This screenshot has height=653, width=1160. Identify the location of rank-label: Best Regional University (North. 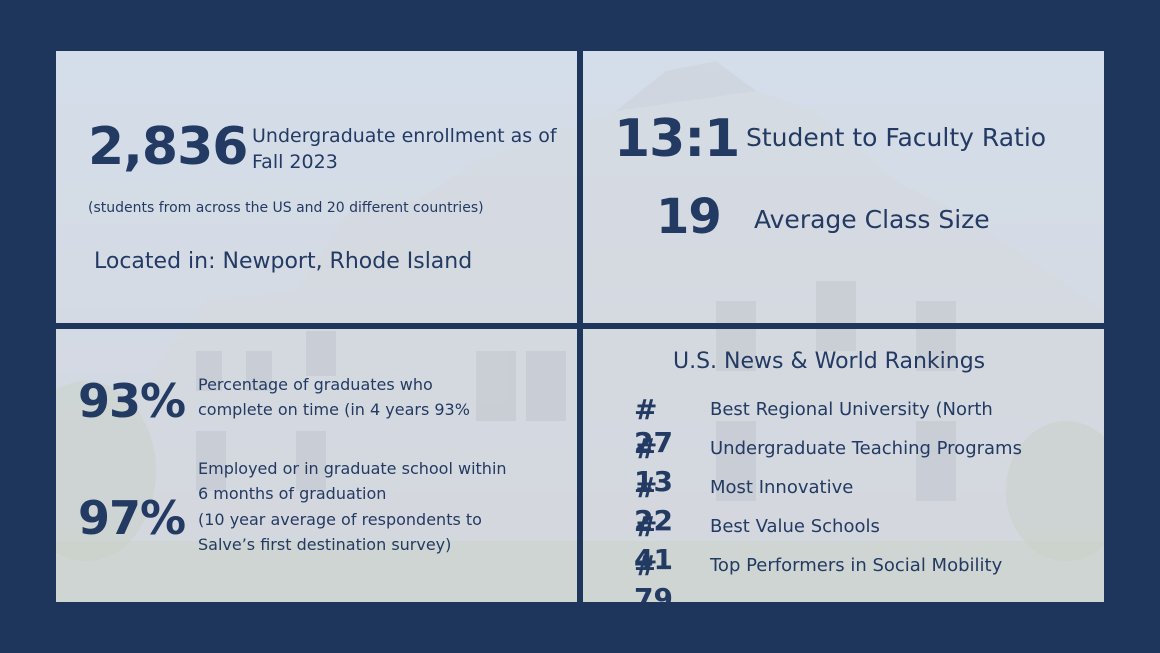
(851, 409).